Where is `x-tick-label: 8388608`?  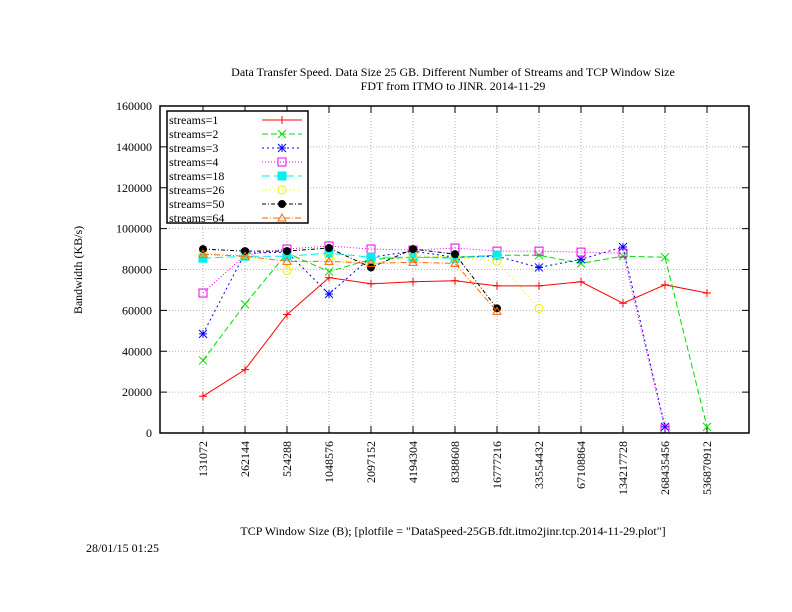
x-tick-label: 8388608 is located at coordinates (455, 462).